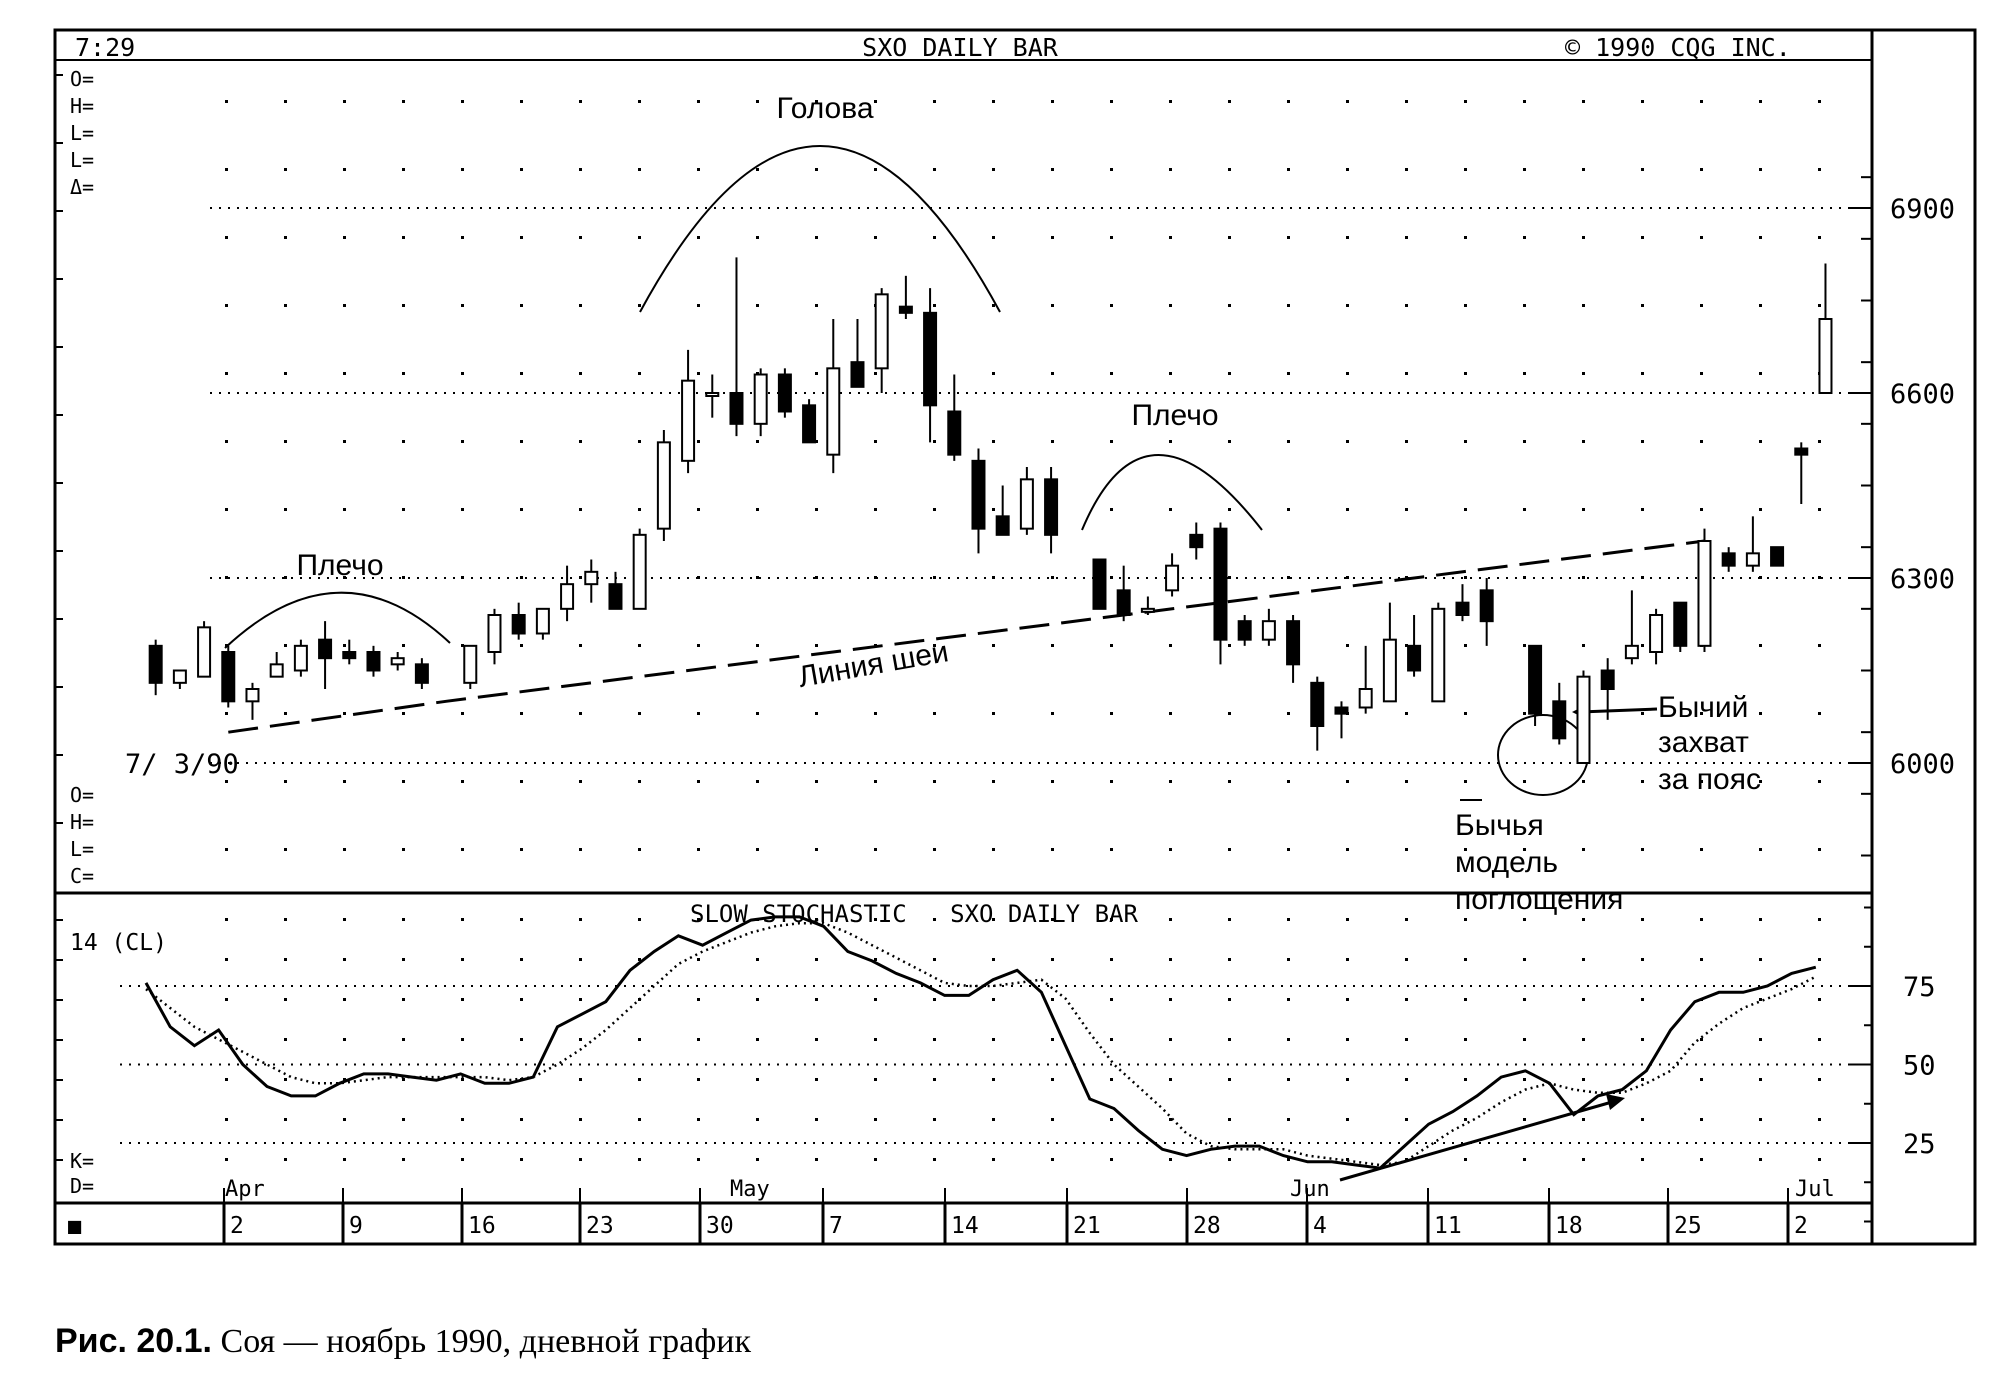 This screenshot has height=1382, width=2016. Describe the element at coordinates (82, 187) in the screenshot. I see `ohlc-label: Δ=` at that location.